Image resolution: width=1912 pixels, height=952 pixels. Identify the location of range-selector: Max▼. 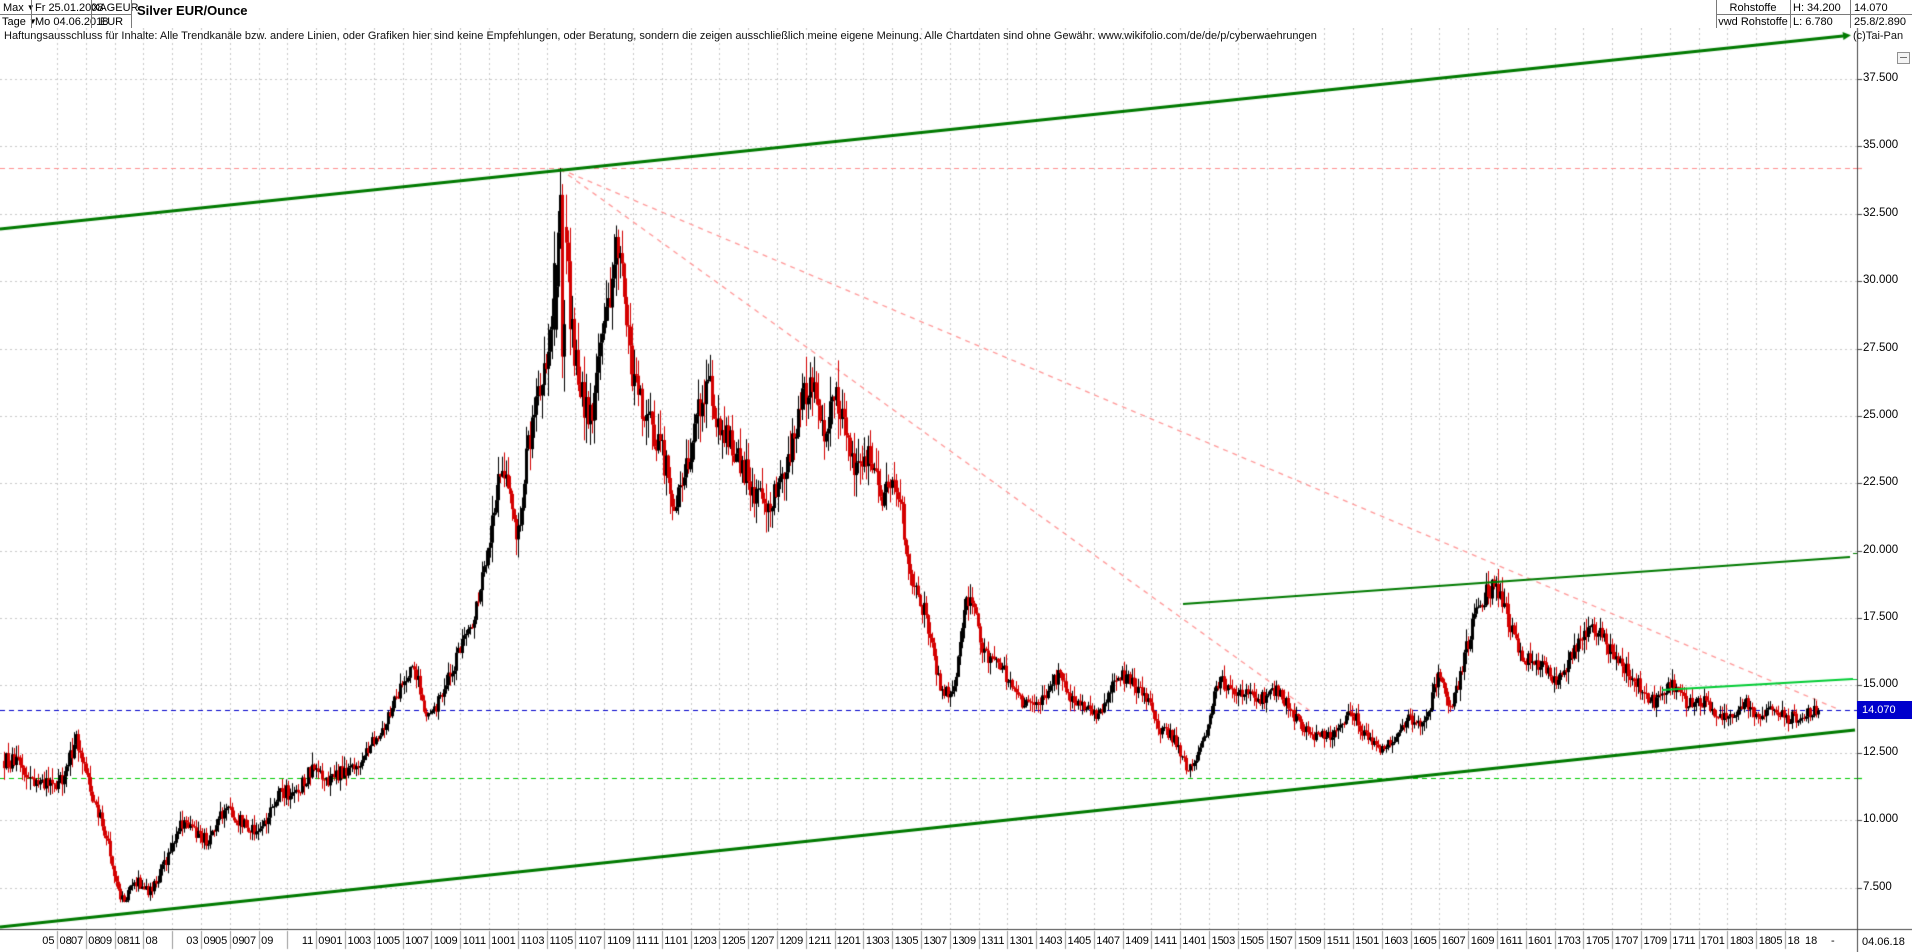
(19, 8).